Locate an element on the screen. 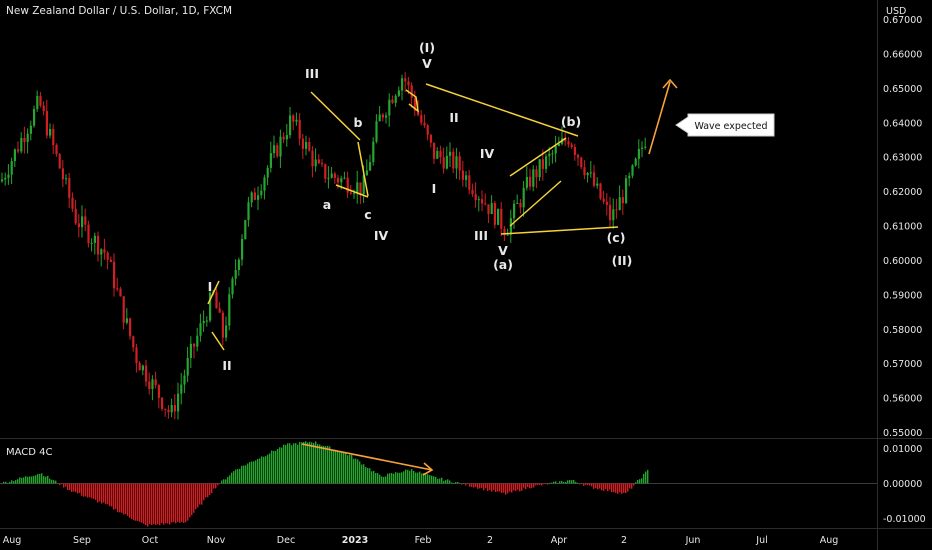  wave-ii-line is located at coordinates (218, 341).